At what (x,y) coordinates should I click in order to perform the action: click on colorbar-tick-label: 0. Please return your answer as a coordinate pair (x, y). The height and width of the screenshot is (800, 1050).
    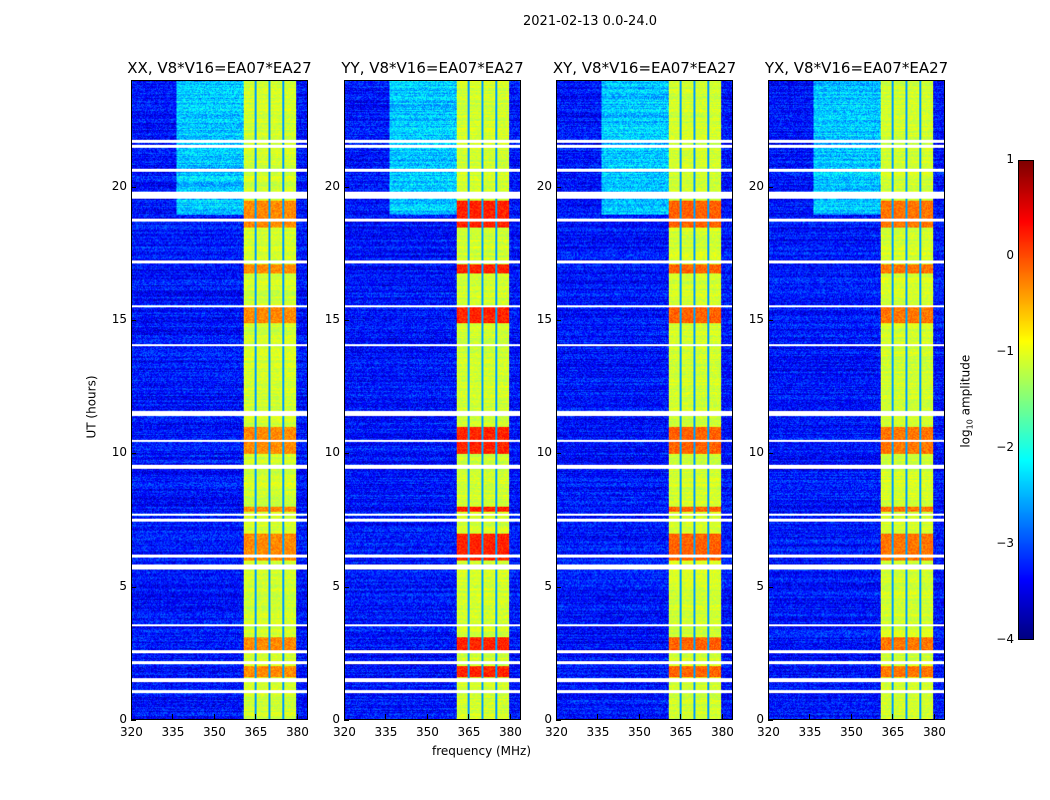
    Looking at the image, I should click on (1010, 255).